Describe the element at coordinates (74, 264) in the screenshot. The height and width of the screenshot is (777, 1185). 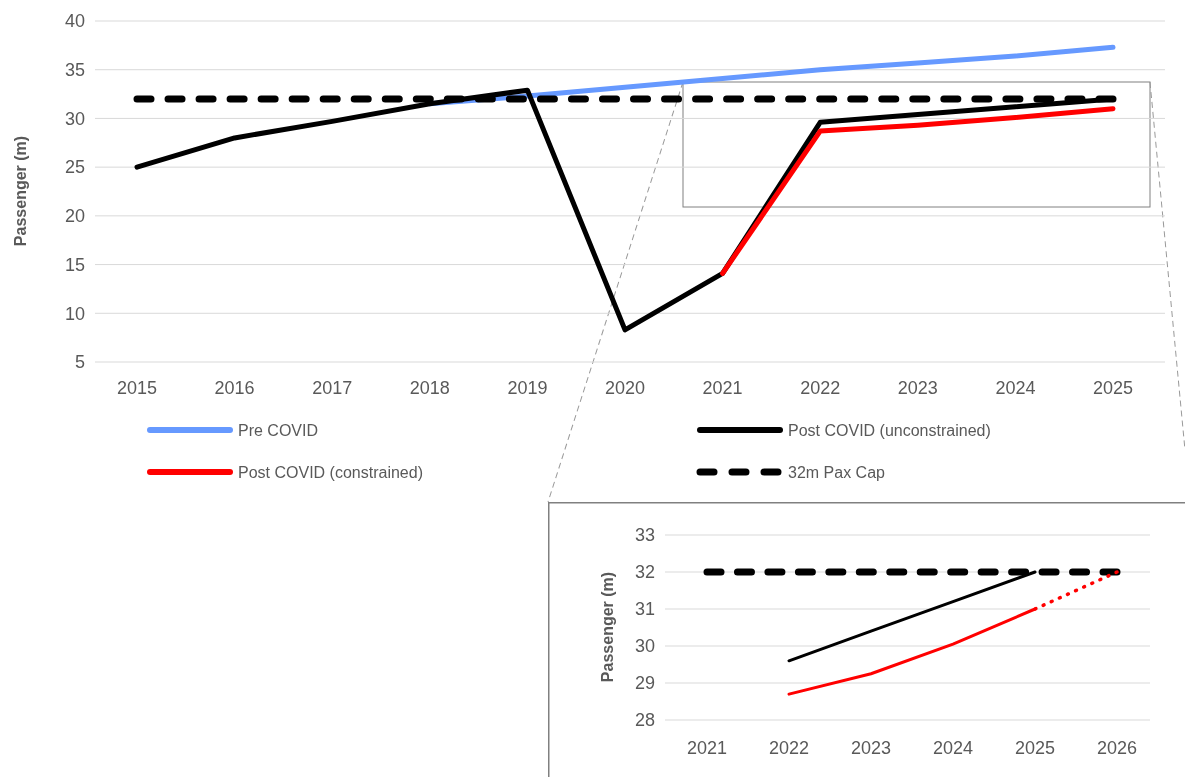
I see `y-tick-label: 15` at that location.